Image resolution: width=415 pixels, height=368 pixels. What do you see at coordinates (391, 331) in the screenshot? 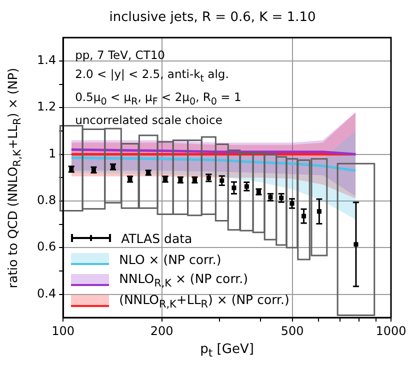
I see `x-tick-label: 1000` at bounding box center [391, 331].